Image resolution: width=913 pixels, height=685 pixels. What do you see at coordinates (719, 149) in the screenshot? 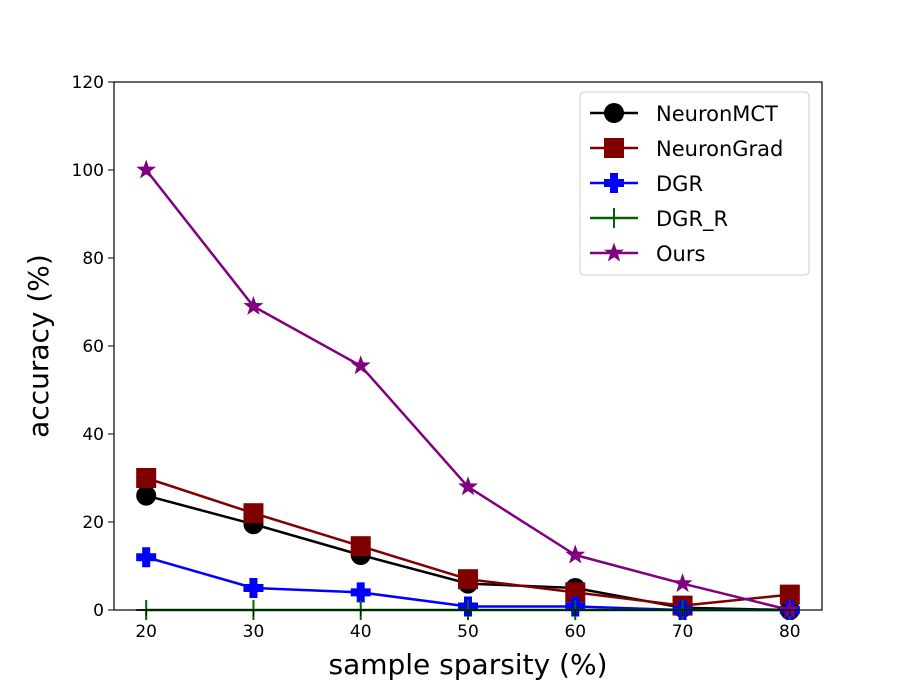
I see `legend-label: NeuronGrad` at bounding box center [719, 149].